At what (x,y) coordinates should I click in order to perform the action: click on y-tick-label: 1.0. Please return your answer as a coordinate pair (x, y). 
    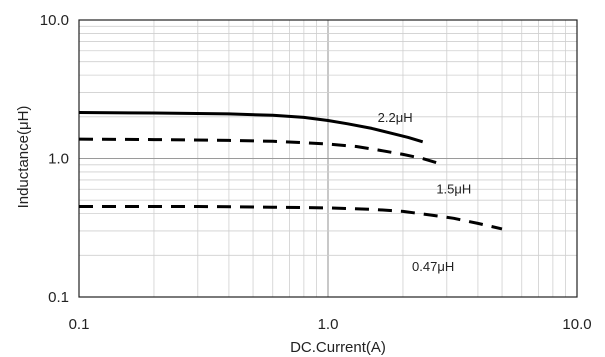
    Looking at the image, I should click on (58, 159).